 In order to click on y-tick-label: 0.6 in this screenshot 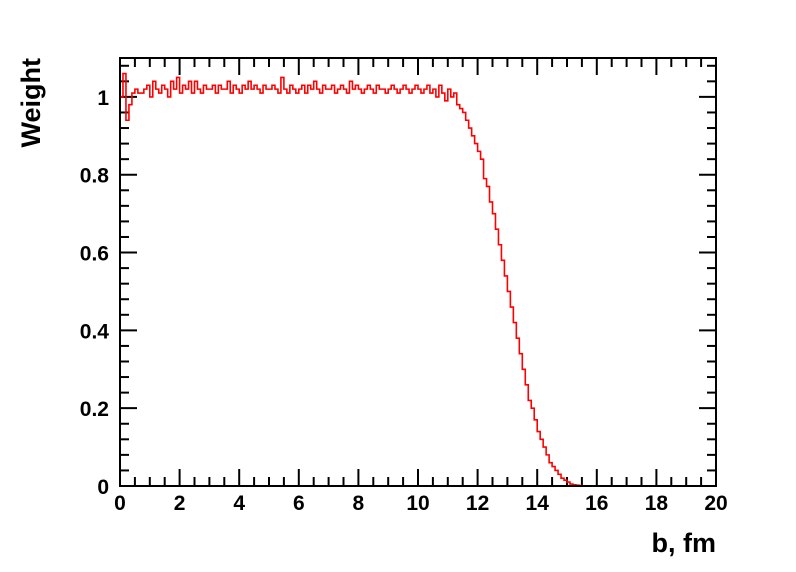, I will do `click(94, 254)`.